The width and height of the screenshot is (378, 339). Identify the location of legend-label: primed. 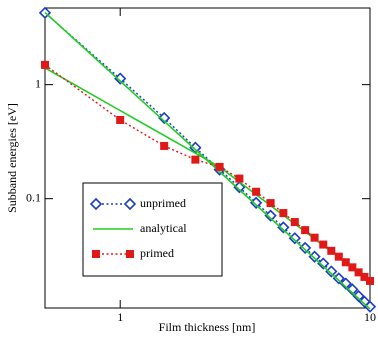
(157, 253).